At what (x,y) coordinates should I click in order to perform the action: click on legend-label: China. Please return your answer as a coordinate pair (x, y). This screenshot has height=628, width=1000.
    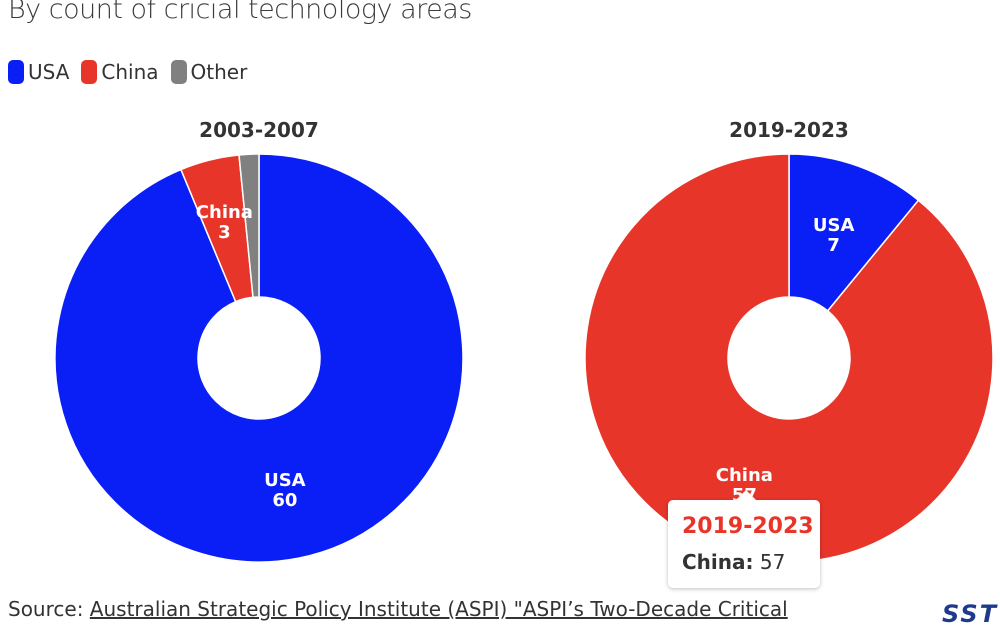
    Looking at the image, I should click on (130, 72).